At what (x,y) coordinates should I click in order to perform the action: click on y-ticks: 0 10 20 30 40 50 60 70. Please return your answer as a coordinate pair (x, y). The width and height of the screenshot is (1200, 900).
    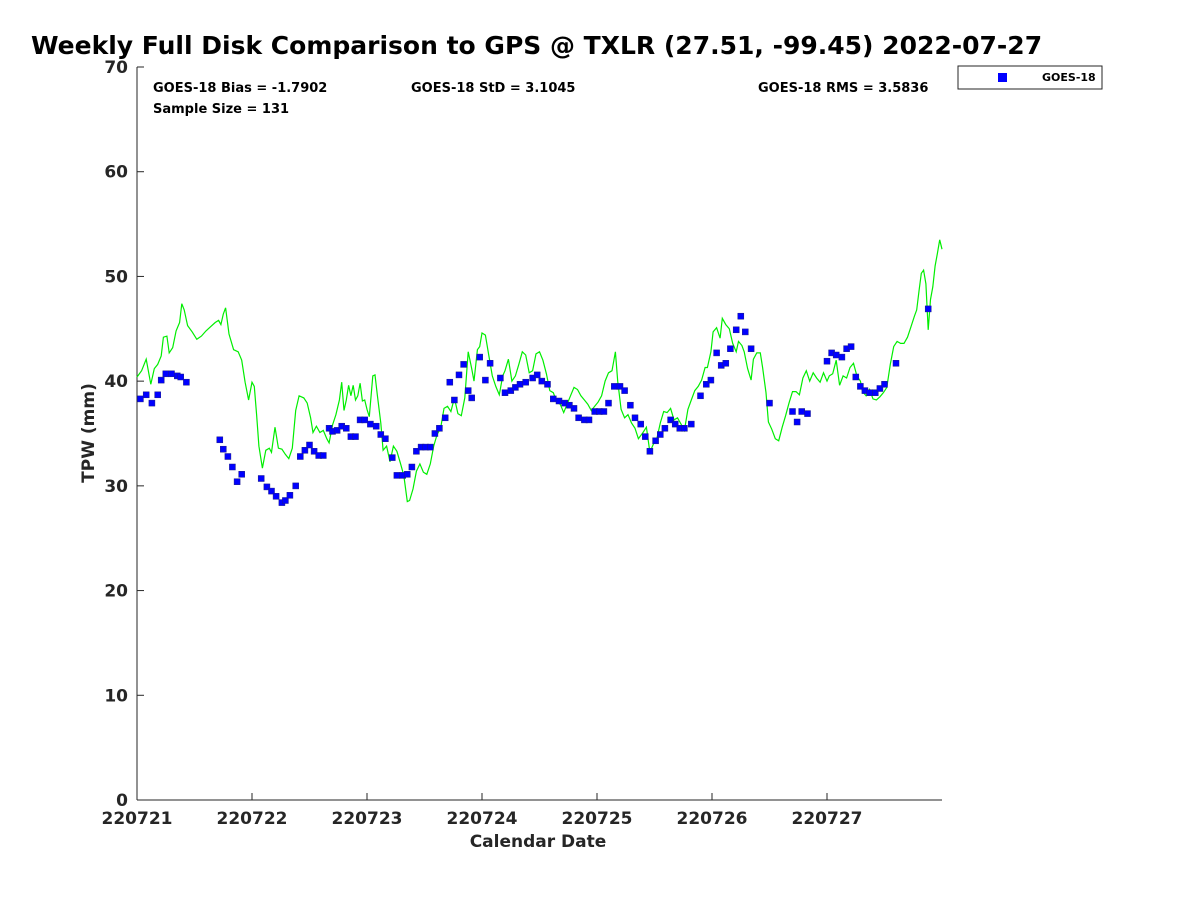
    Looking at the image, I should click on (124, 434).